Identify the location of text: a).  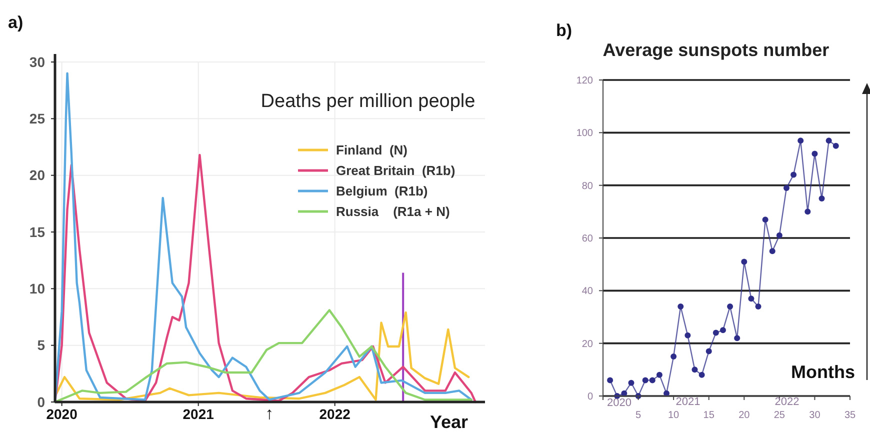
(16, 22).